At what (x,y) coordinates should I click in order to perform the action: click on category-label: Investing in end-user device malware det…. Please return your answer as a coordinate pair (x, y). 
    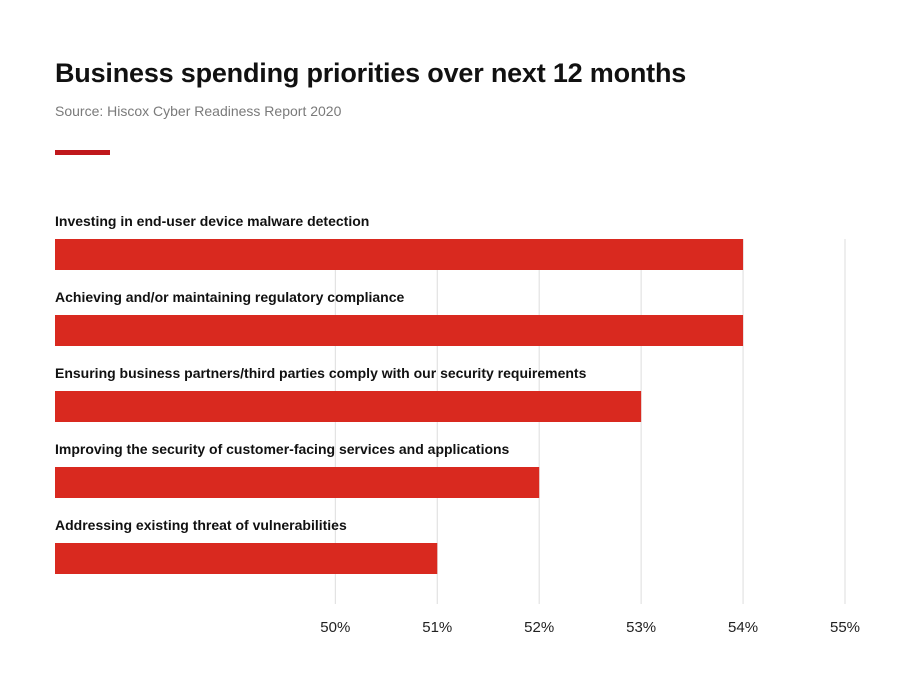
    Looking at the image, I should click on (212, 221).